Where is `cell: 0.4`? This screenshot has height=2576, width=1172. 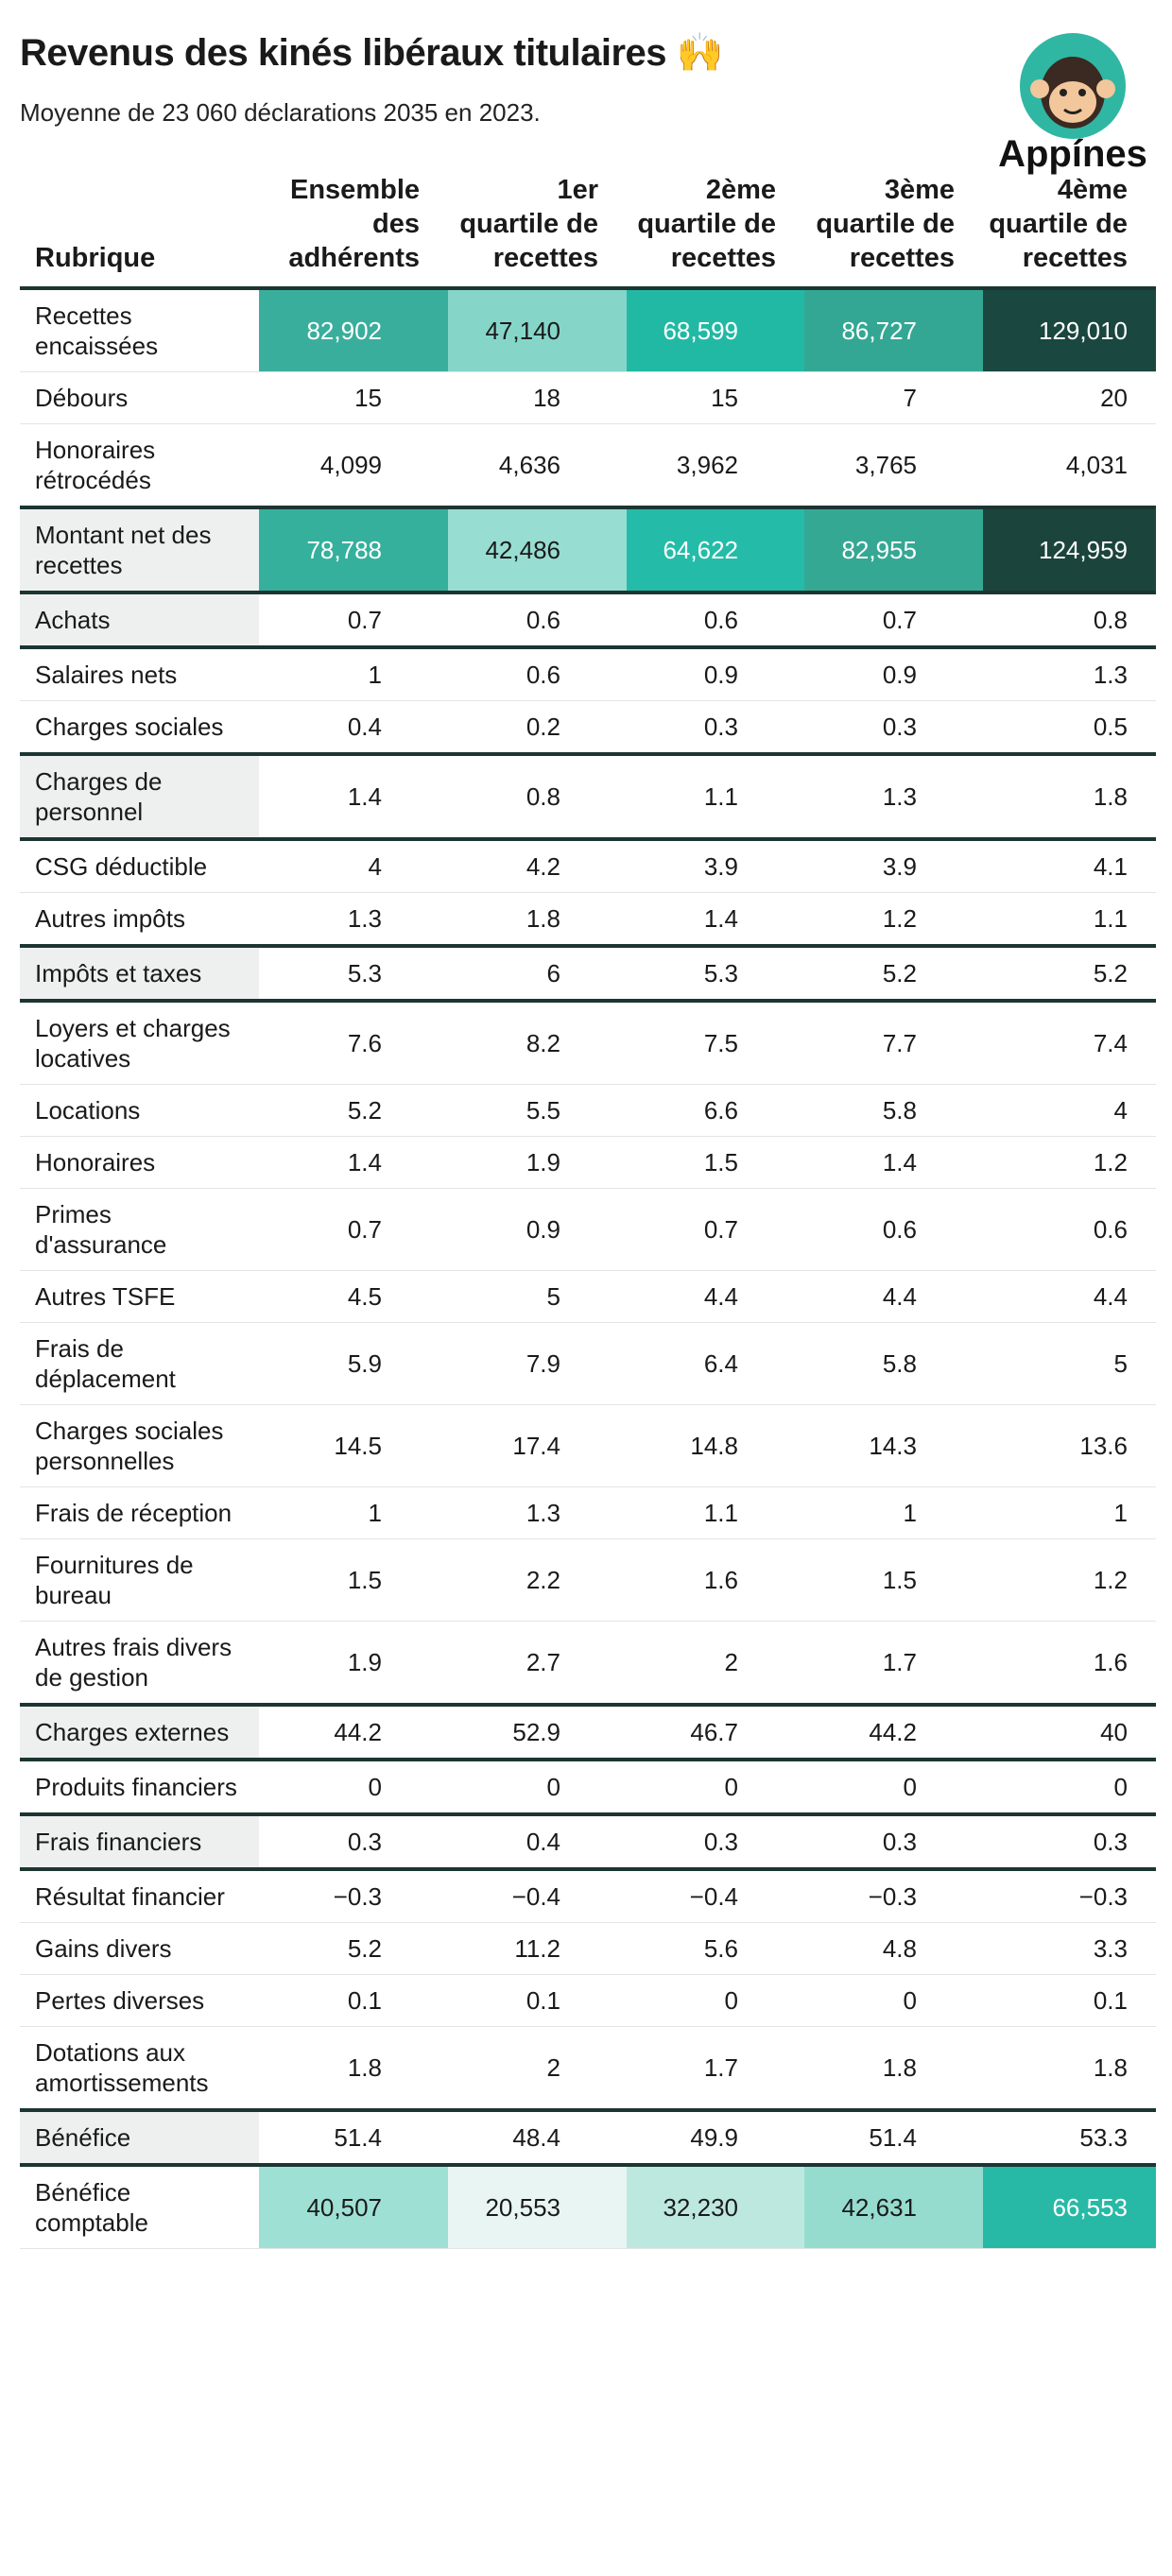
cell: 0.4 is located at coordinates (353, 727).